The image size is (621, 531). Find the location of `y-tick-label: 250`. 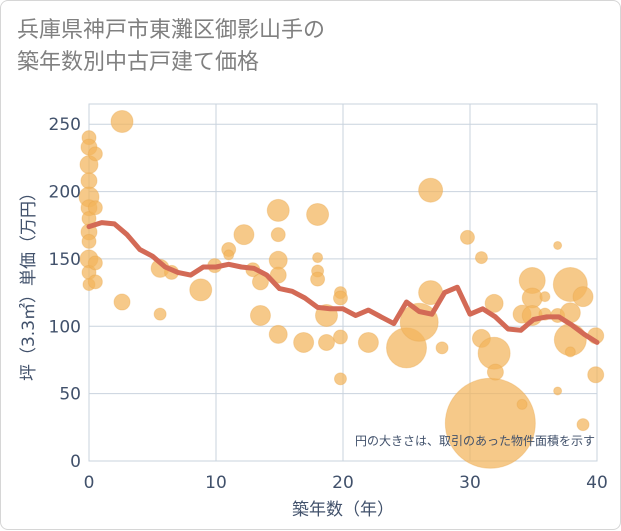

y-tick-label: 250 is located at coordinates (65, 125).